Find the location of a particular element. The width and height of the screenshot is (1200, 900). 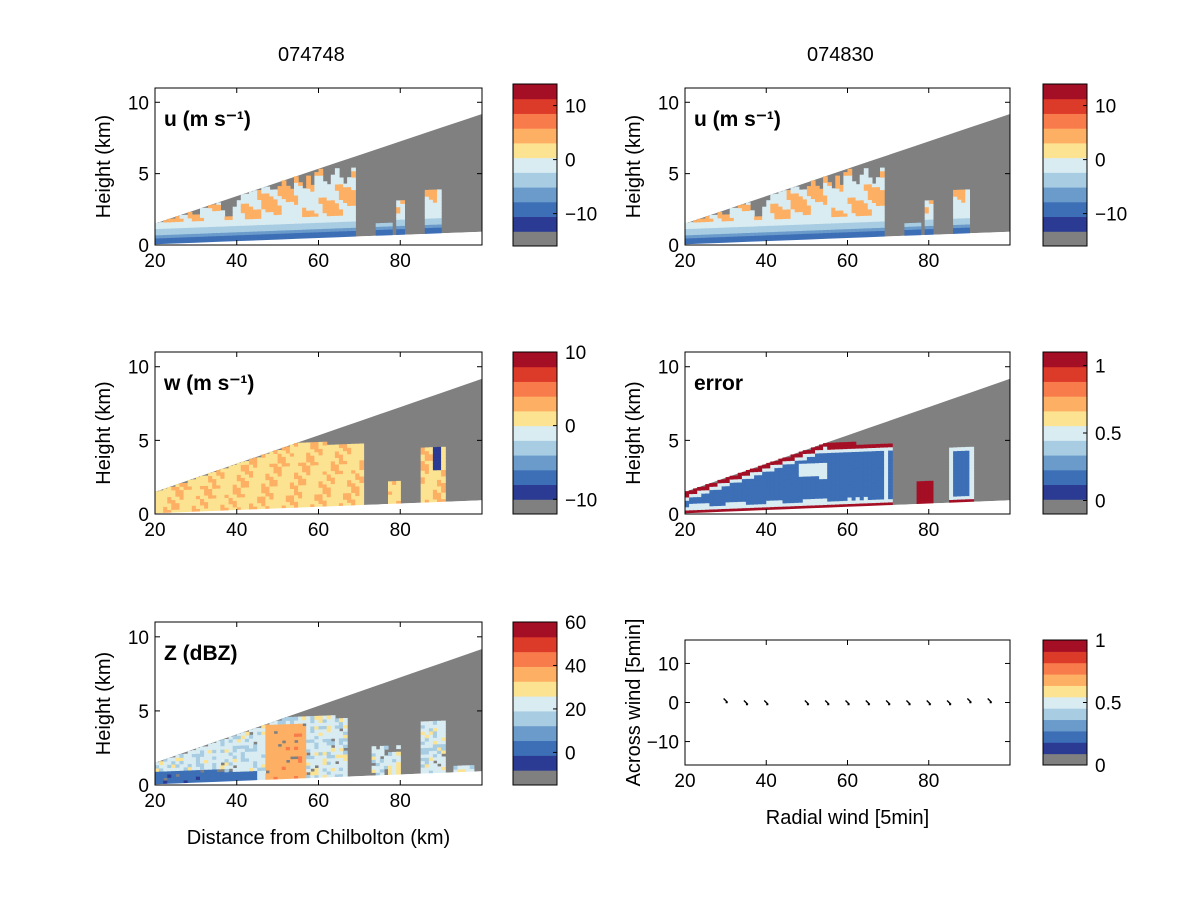

colorbar-frame-w-left is located at coordinates (535, 433).